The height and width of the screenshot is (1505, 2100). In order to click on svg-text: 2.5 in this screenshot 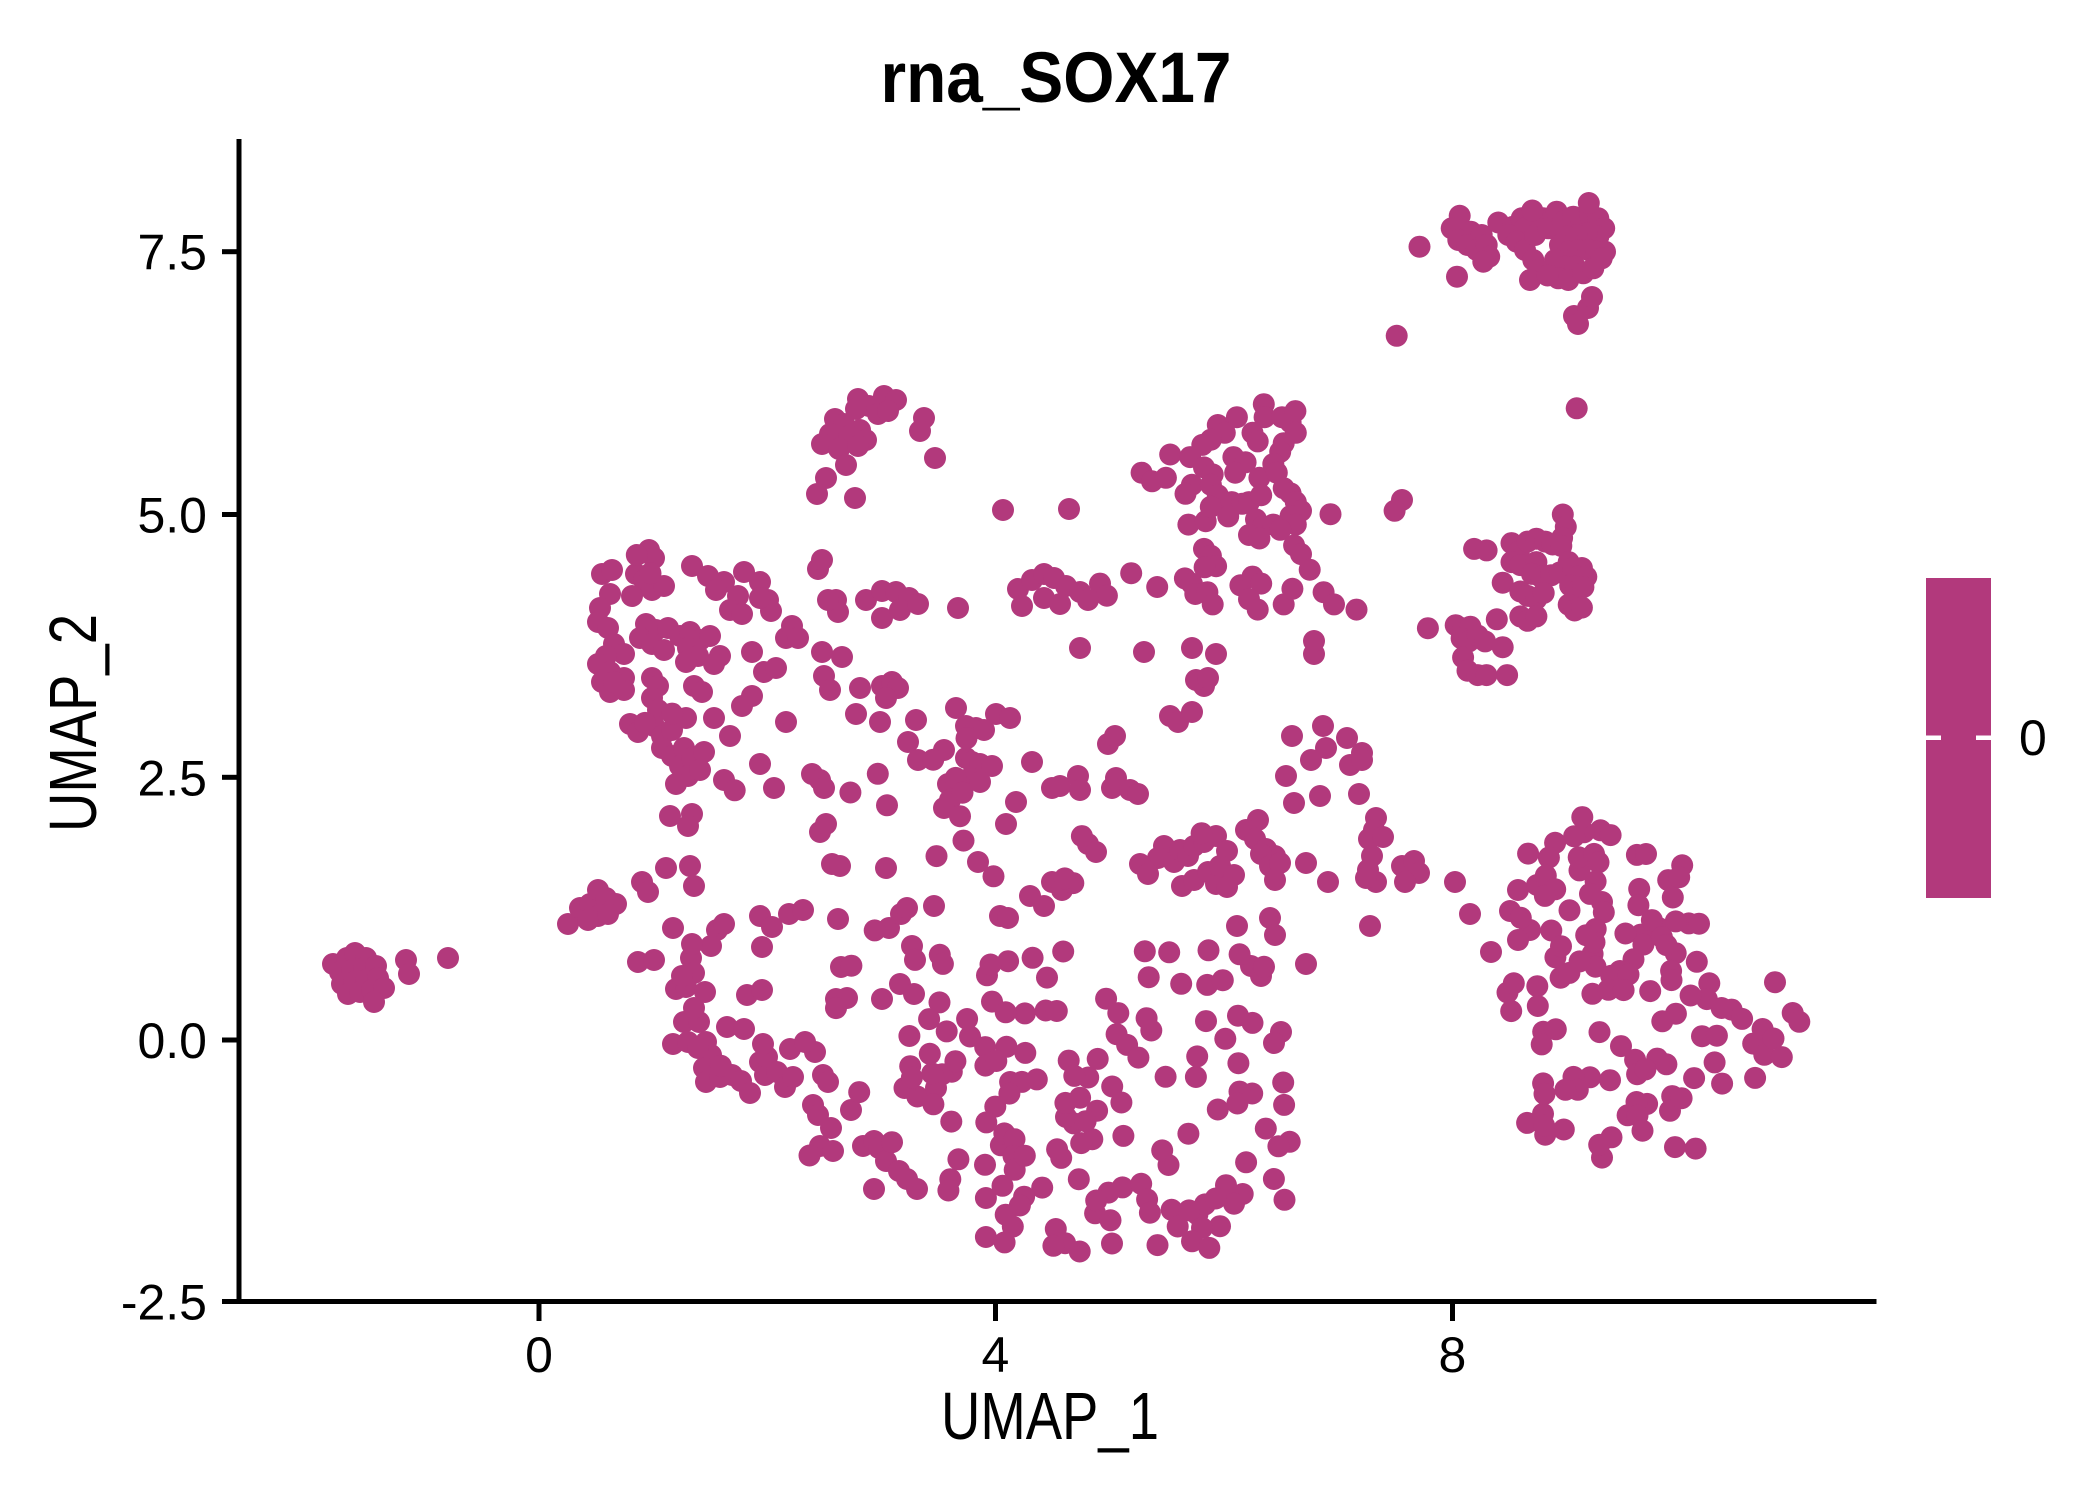, I will do `click(172, 778)`.